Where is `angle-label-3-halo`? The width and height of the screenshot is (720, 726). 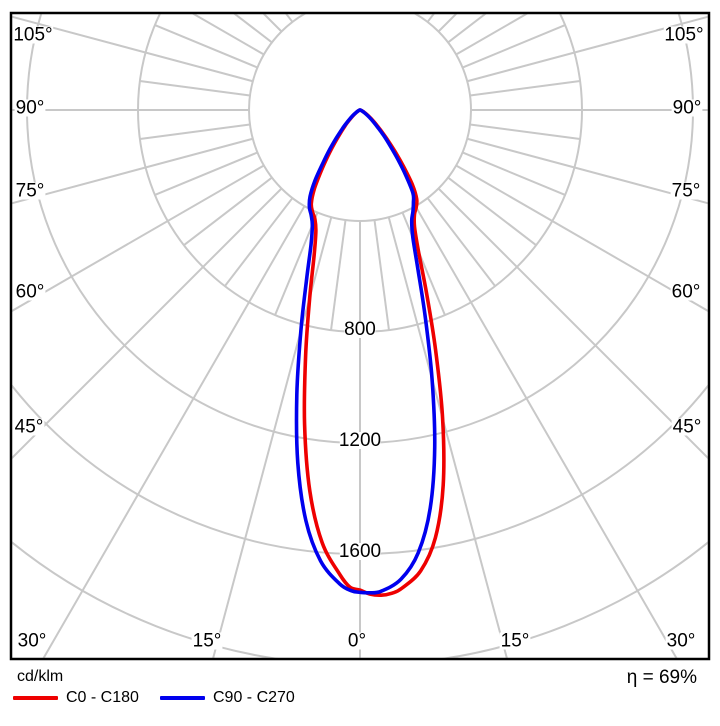 angle-label-3-halo is located at coordinates (30, 292).